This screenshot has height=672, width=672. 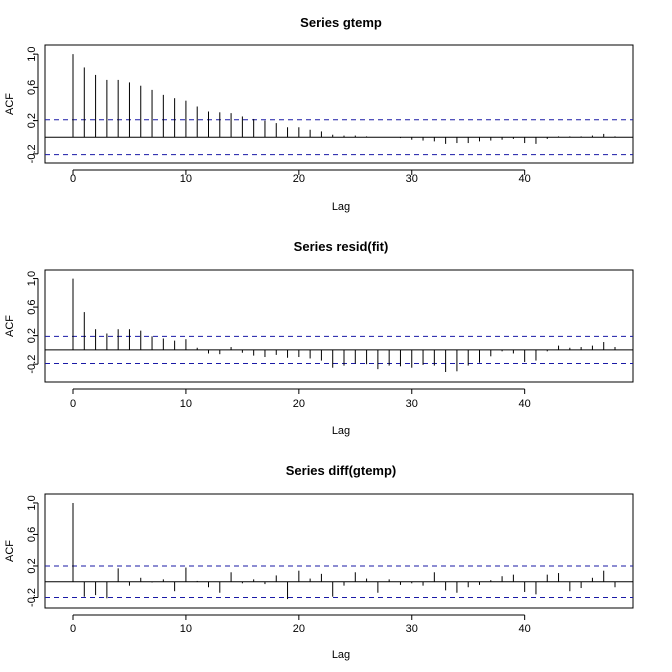 What do you see at coordinates (339, 326) in the screenshot?
I see `plot-frame` at bounding box center [339, 326].